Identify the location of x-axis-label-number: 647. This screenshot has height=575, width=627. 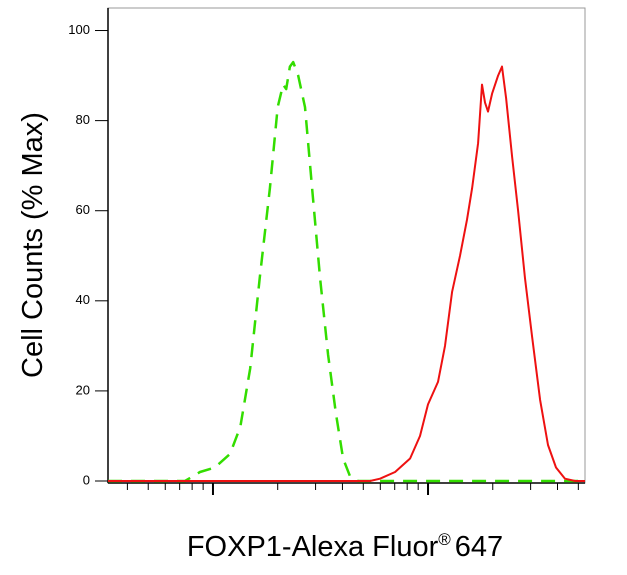
(479, 547).